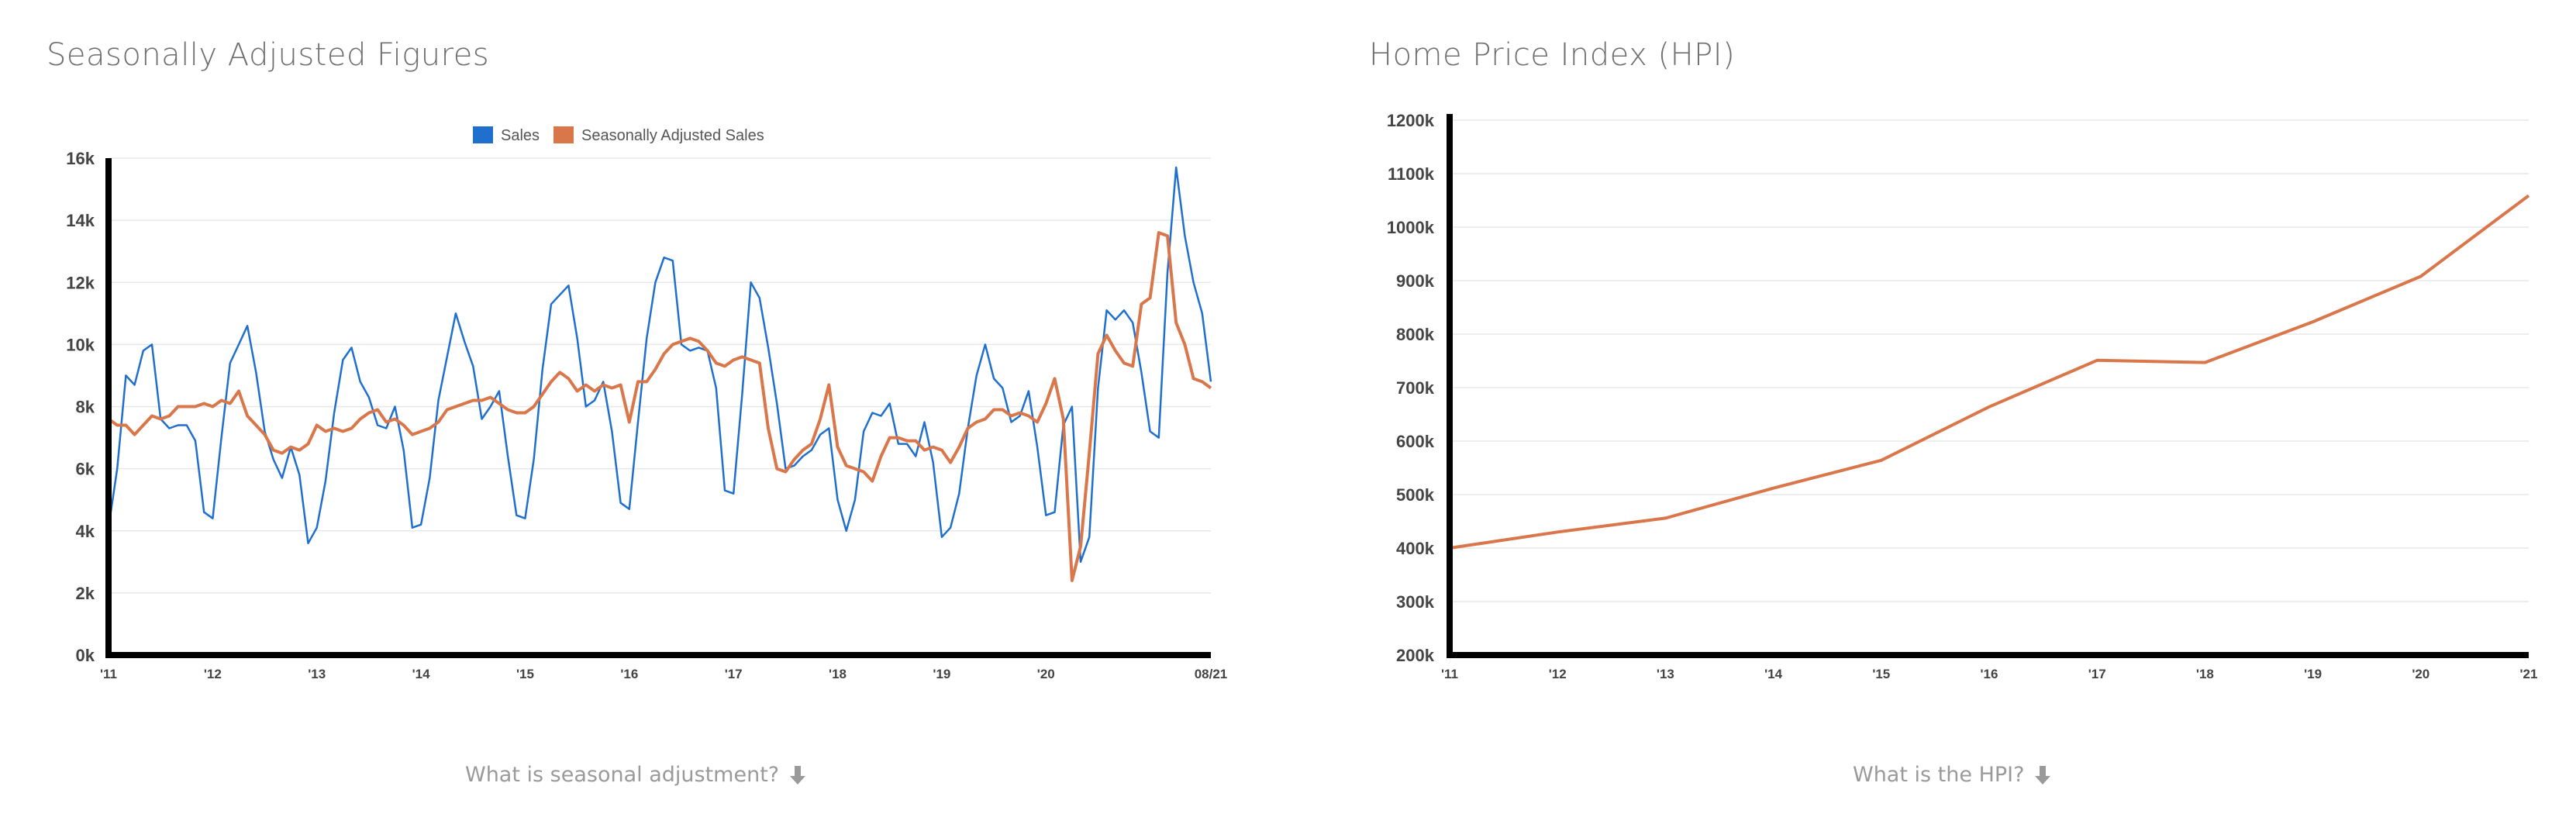  What do you see at coordinates (1415, 388) in the screenshot?
I see `y-tick-label: 700k` at bounding box center [1415, 388].